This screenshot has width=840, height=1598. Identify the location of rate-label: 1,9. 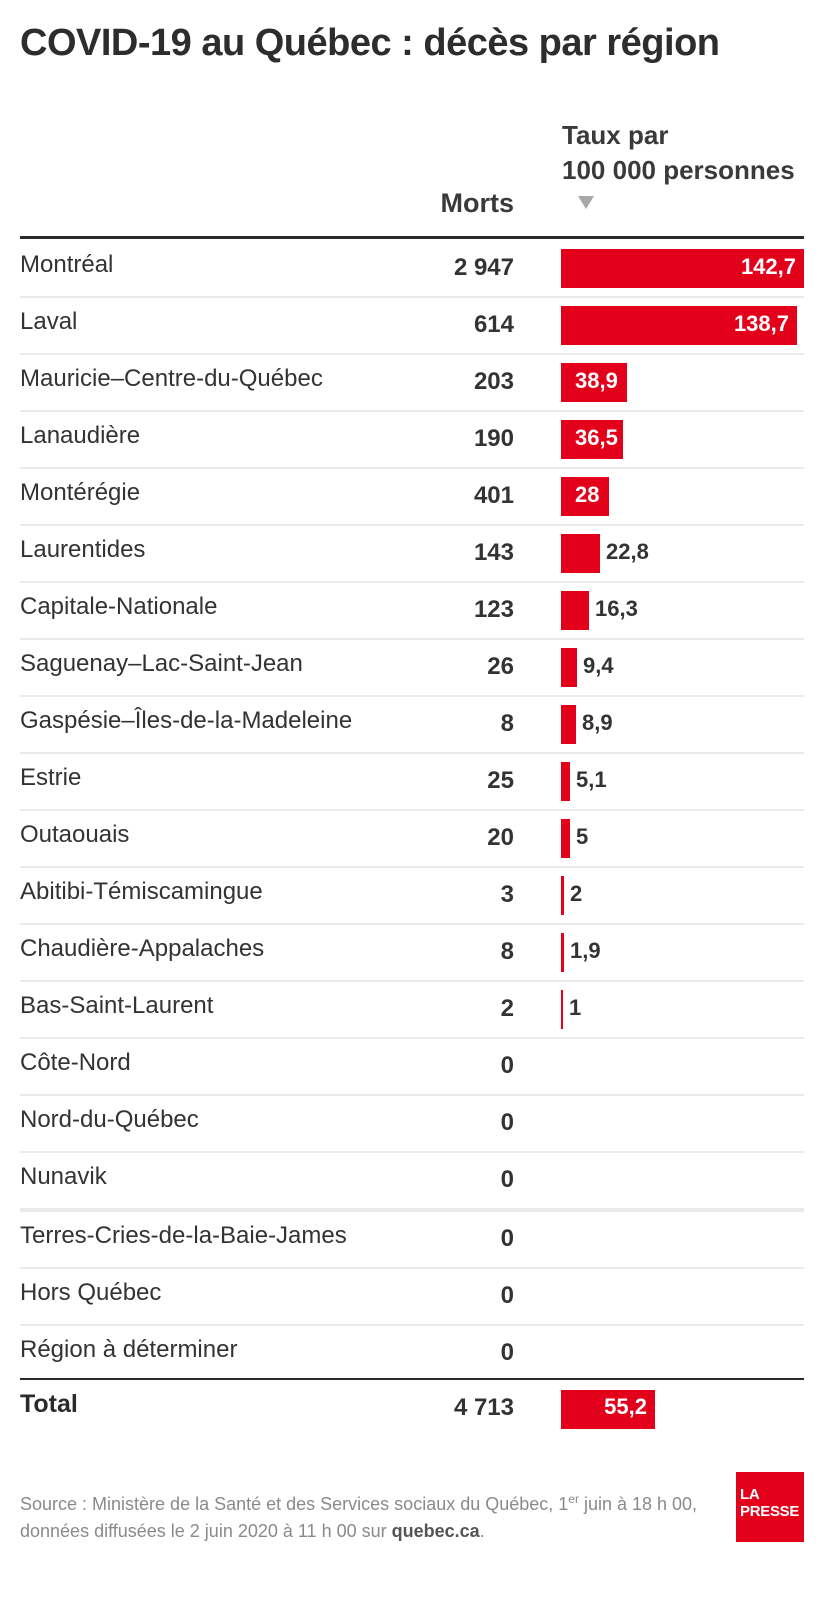
(585, 950).